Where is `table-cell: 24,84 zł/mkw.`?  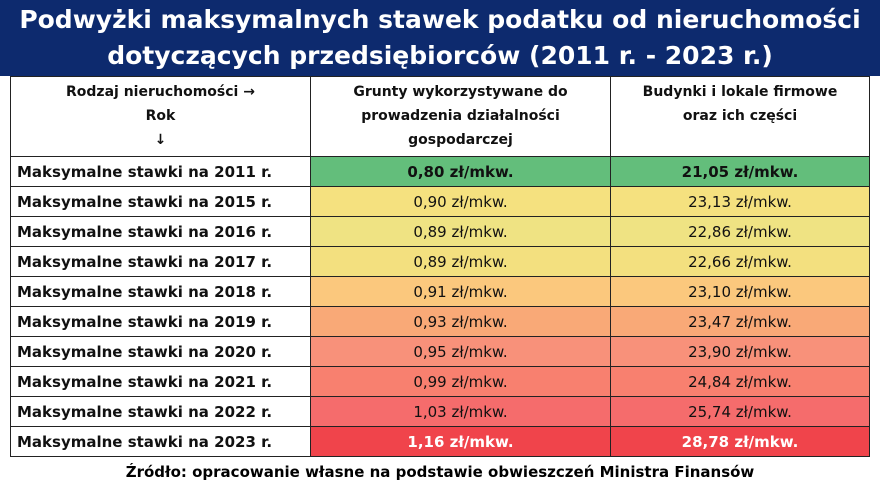
table-cell: 24,84 zł/mkw. is located at coordinates (740, 381).